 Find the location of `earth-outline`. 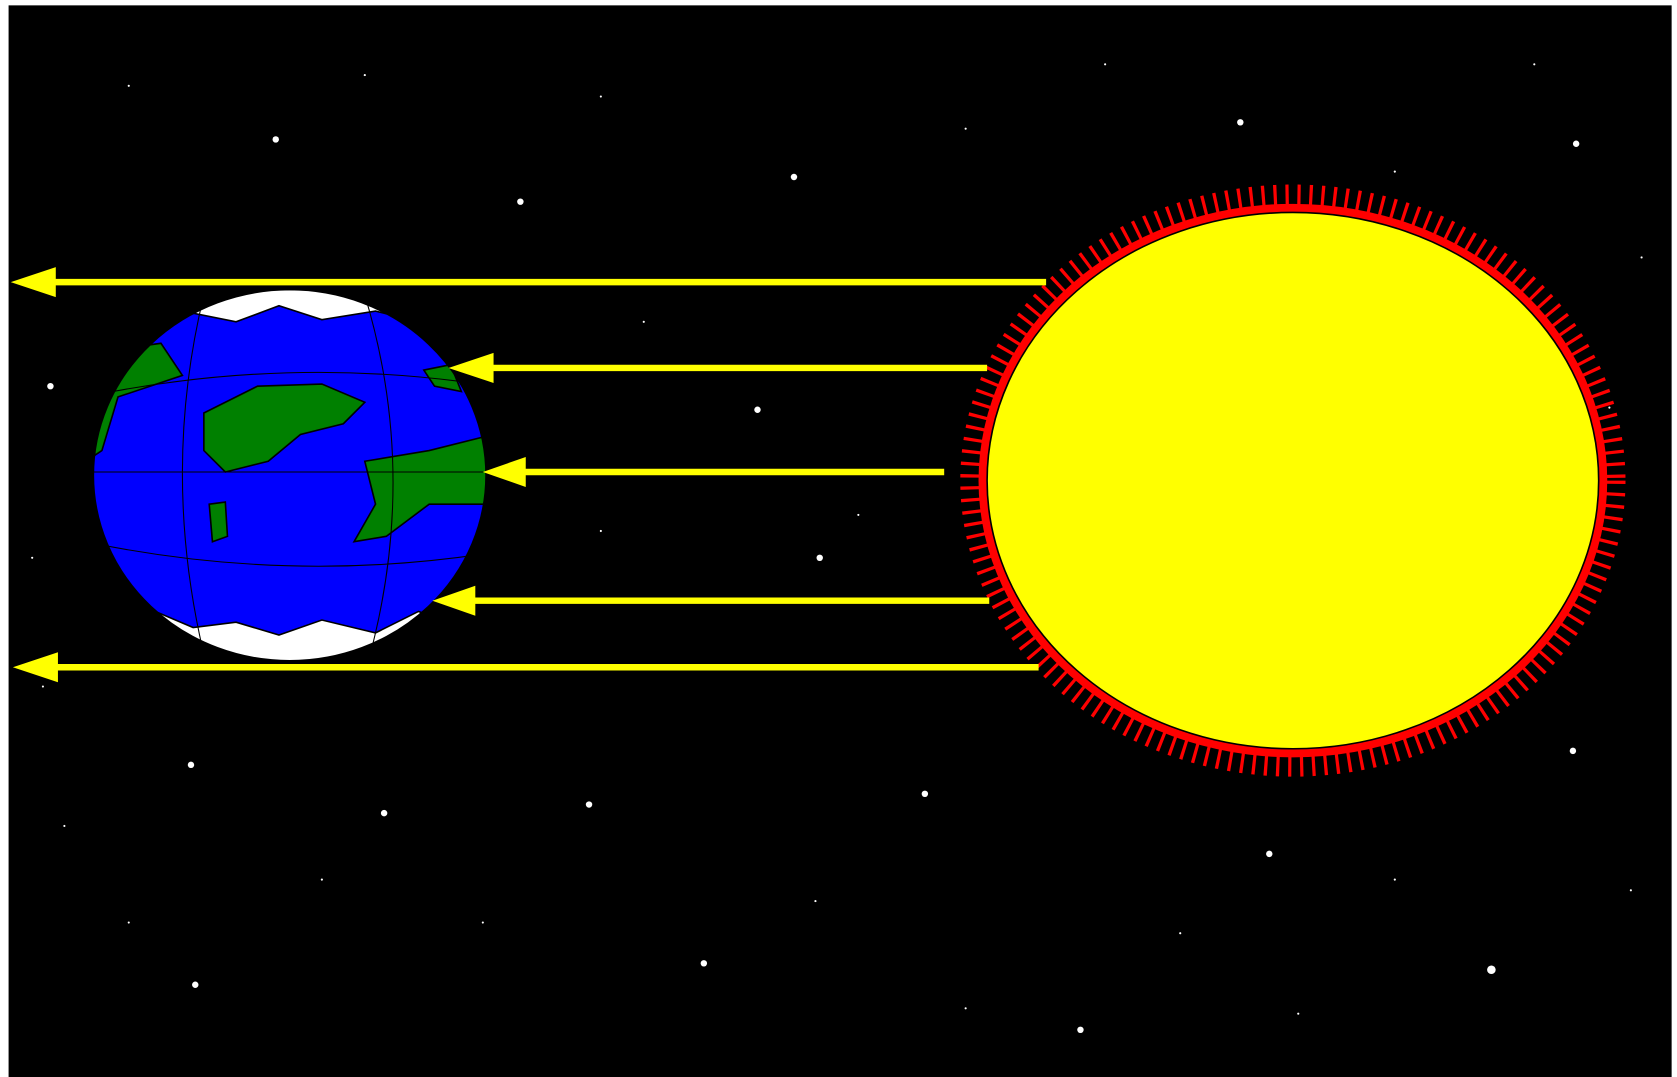

earth-outline is located at coordinates (289, 475).